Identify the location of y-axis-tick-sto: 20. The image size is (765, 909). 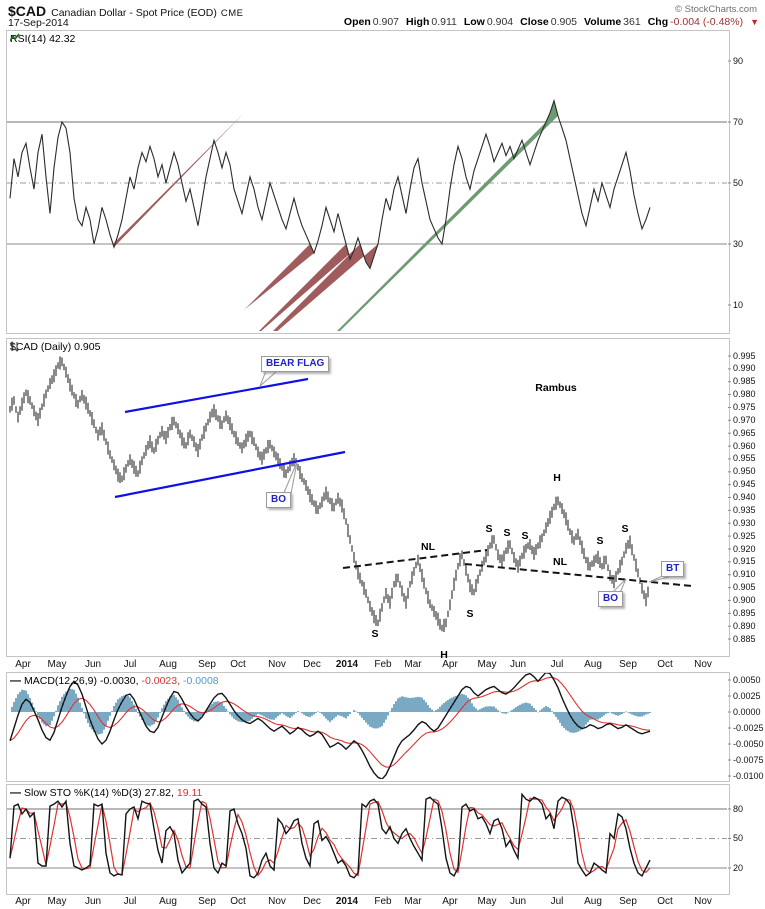
(738, 867).